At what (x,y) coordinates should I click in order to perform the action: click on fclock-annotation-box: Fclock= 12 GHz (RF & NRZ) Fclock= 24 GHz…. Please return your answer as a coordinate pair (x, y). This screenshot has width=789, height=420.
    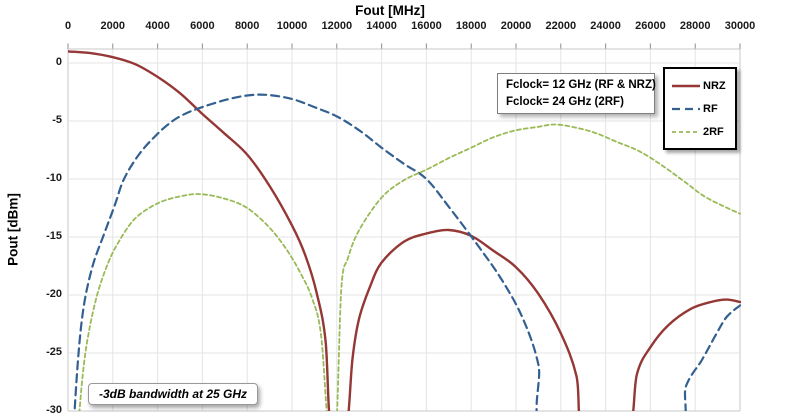
    Looking at the image, I should click on (576, 94).